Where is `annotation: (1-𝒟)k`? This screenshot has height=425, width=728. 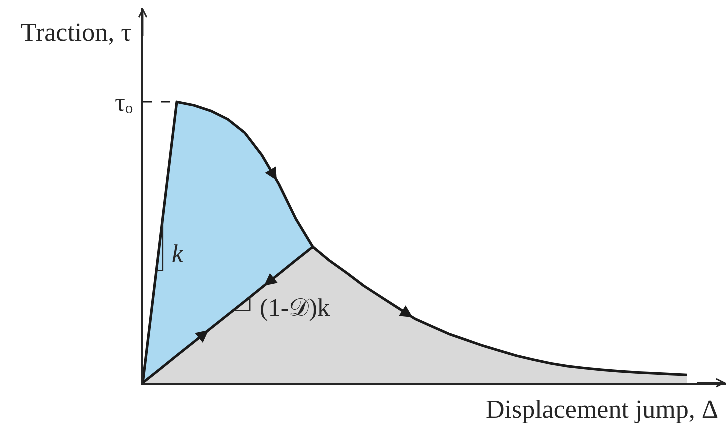 annotation: (1-𝒟)k is located at coordinates (295, 308).